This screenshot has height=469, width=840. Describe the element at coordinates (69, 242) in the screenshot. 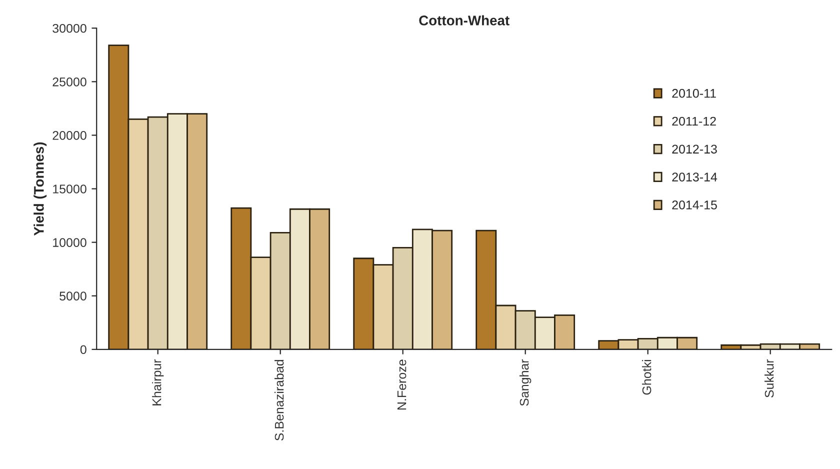

I see `y-tick-label: 10000` at that location.